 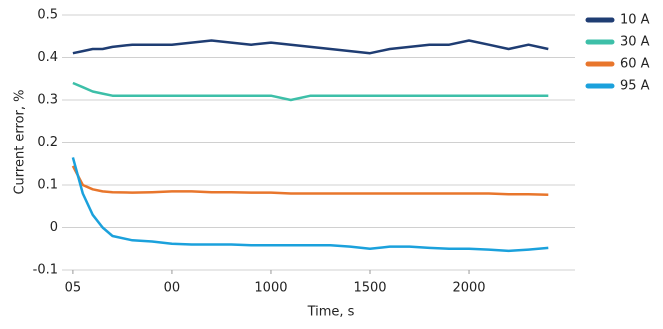 What do you see at coordinates (47, 142) in the screenshot?
I see `y-tick-label: 0.2` at bounding box center [47, 142].